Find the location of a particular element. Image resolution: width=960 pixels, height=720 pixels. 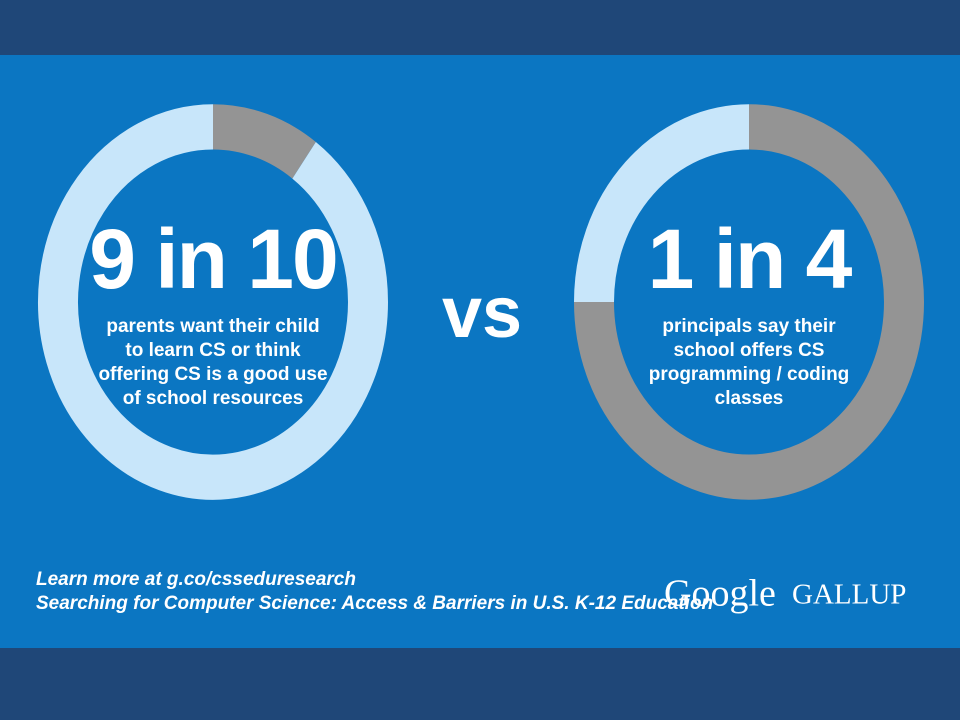

logo-gallup: GALLUP is located at coordinates (849, 595).